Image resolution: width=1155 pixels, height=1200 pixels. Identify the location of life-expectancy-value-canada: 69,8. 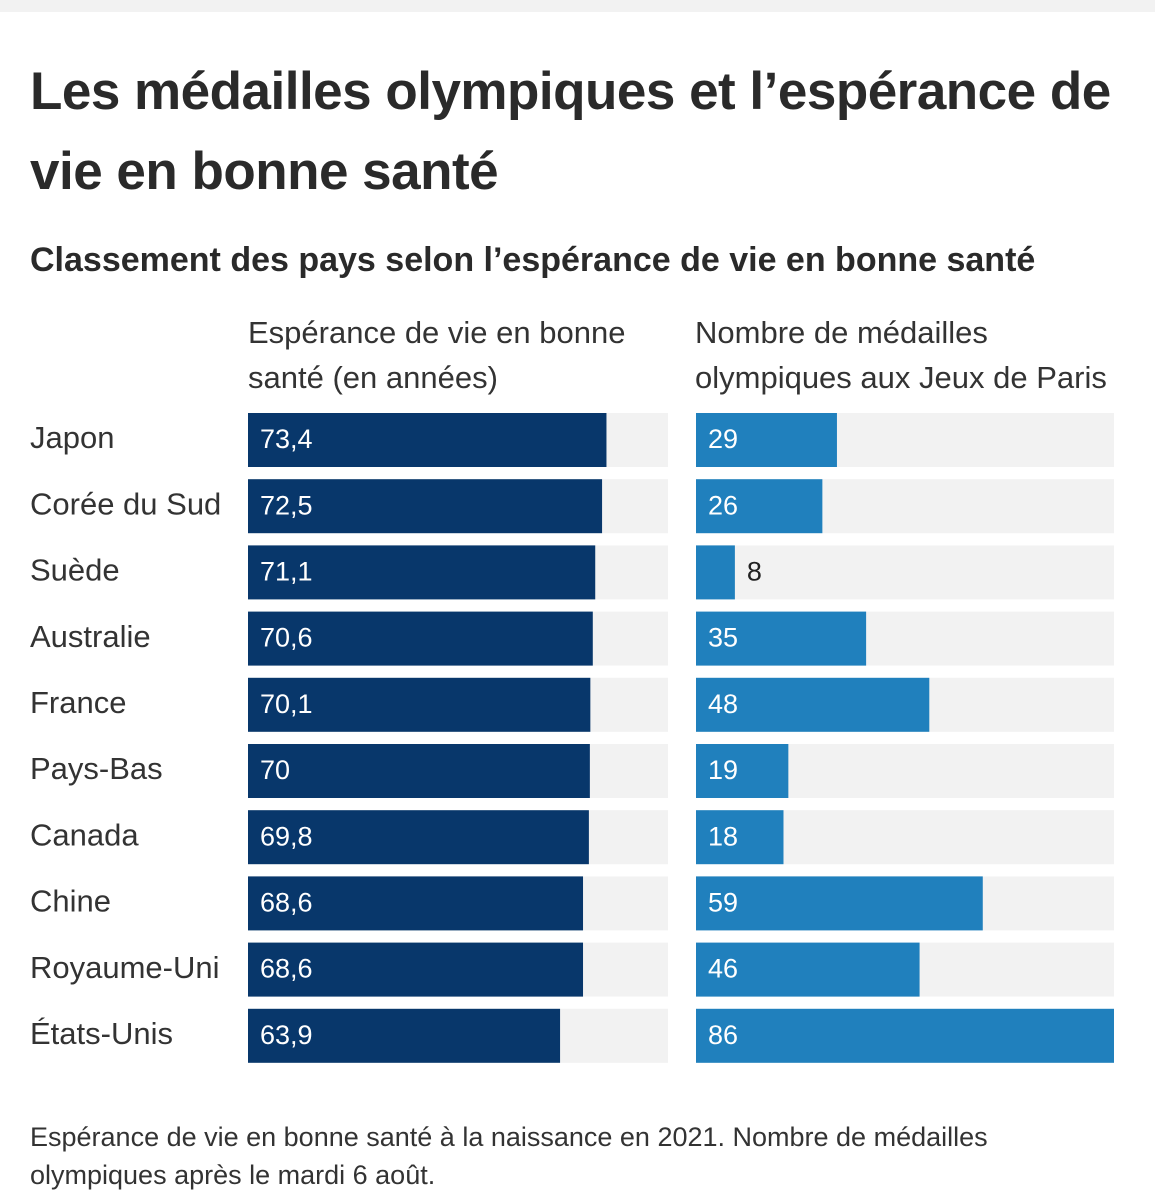
(286, 836).